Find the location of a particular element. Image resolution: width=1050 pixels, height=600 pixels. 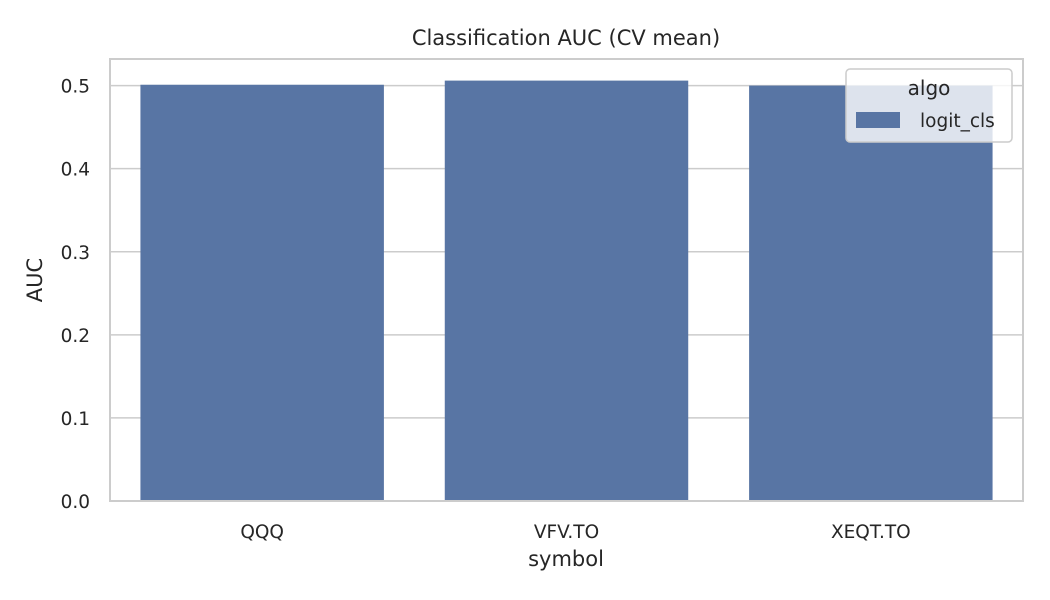

x-tick-label: XEQT.TO is located at coordinates (871, 532).